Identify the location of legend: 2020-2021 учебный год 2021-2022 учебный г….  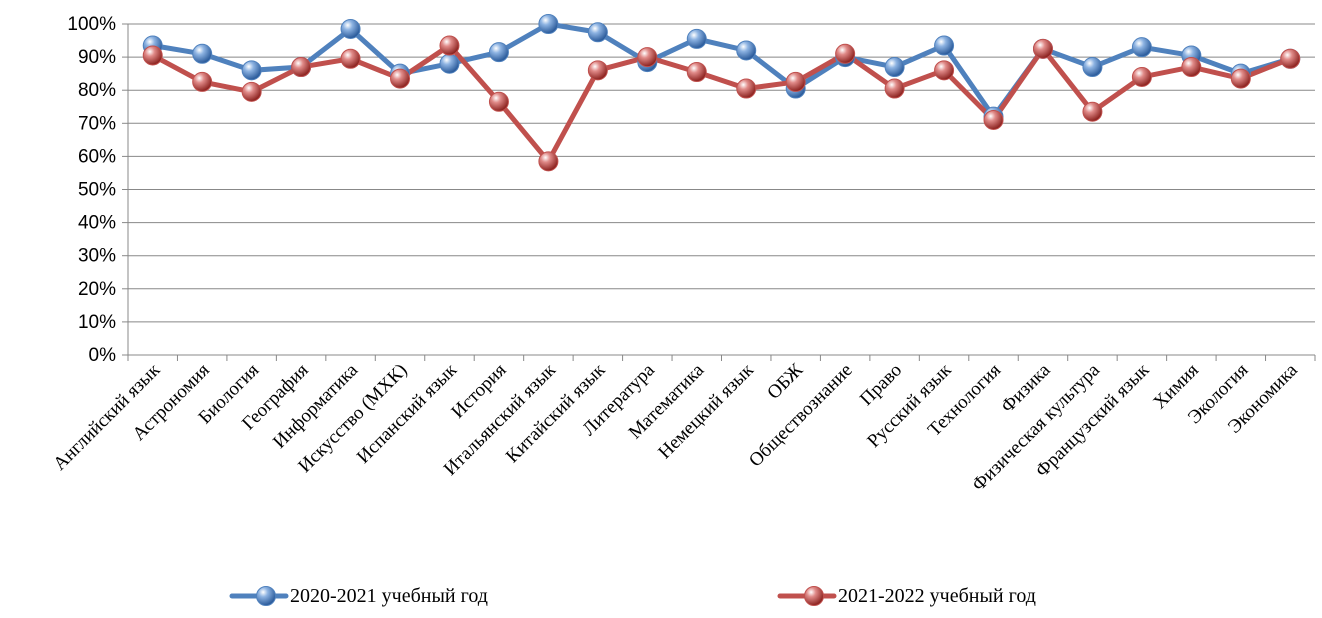
(632, 596).